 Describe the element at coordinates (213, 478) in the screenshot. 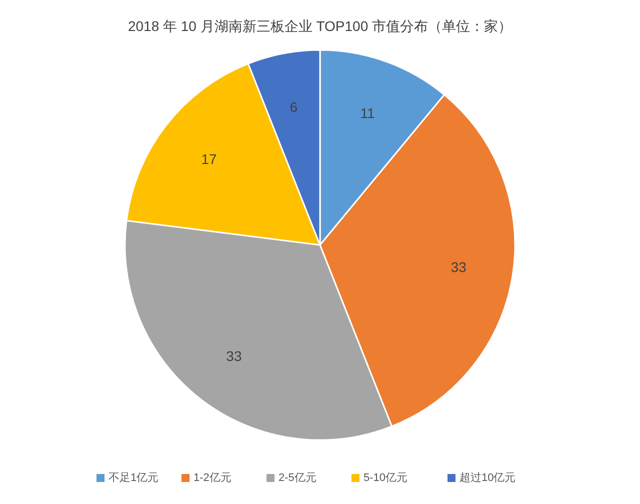

I see `legend-label: 1-2亿元` at that location.